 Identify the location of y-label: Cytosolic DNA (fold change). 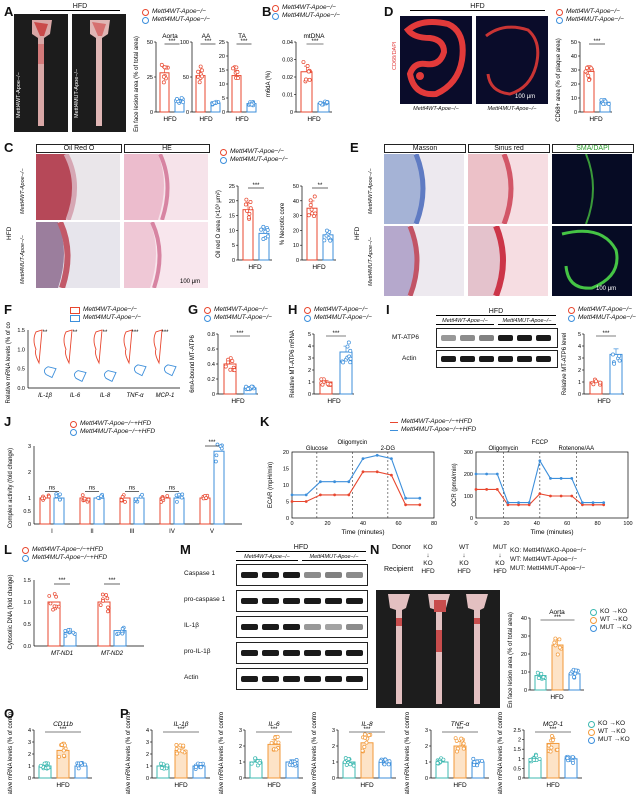
(11, 611).